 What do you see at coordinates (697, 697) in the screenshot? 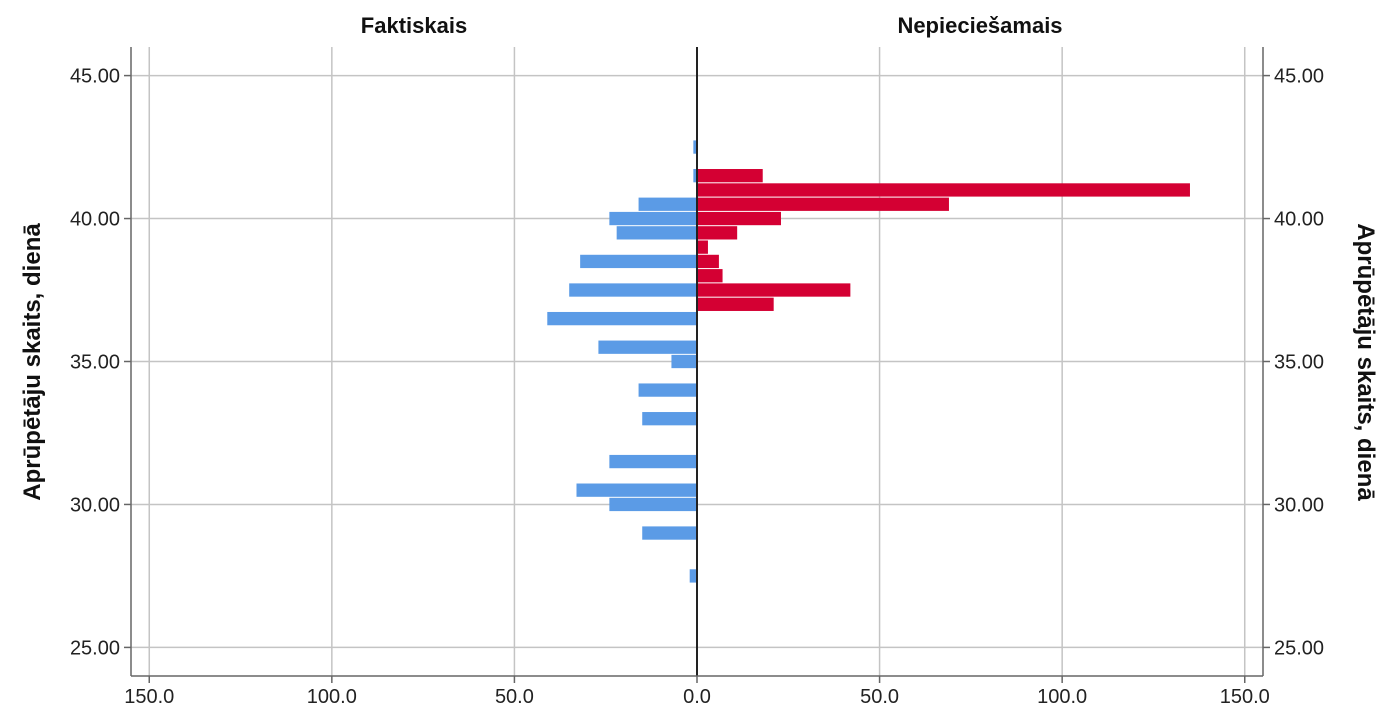
I see `x-tick-label: 0.0` at bounding box center [697, 697].